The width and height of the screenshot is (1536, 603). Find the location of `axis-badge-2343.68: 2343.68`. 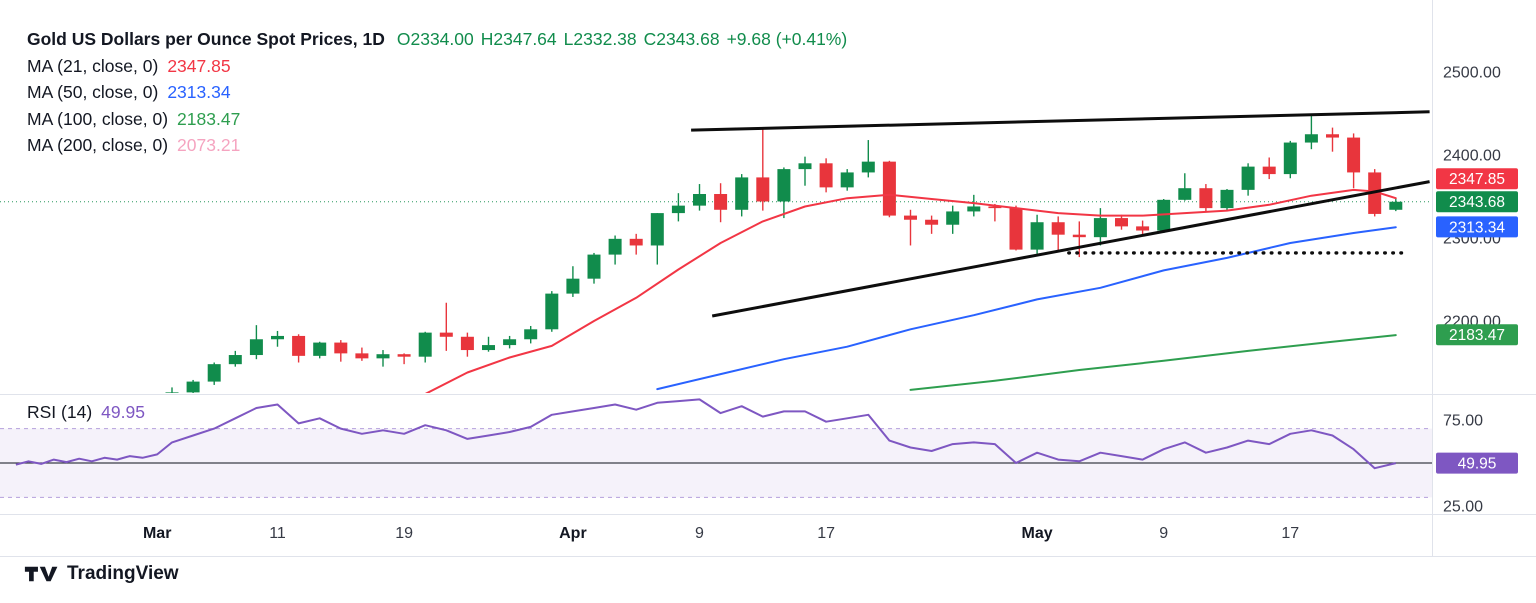

axis-badge-2343.68: 2343.68 is located at coordinates (1477, 202).